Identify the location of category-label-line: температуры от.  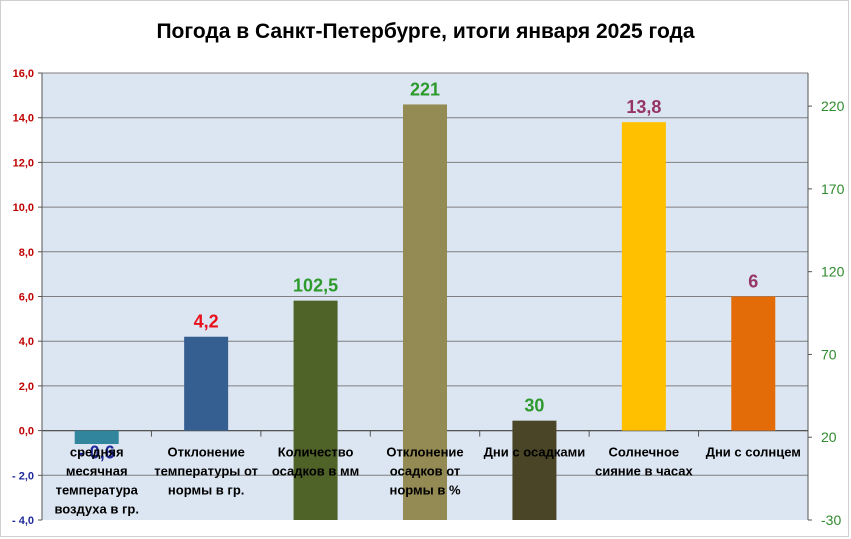
(206, 471).